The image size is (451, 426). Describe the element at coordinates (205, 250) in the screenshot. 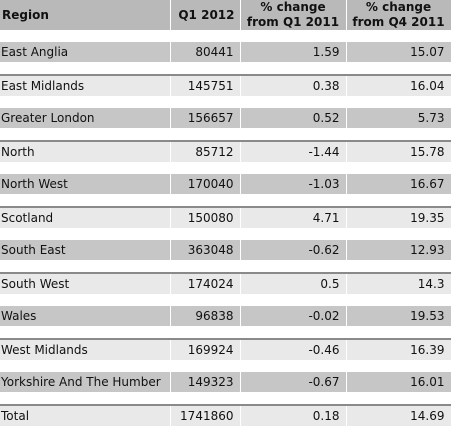

I see `cell-q1-2012: 363048` at that location.